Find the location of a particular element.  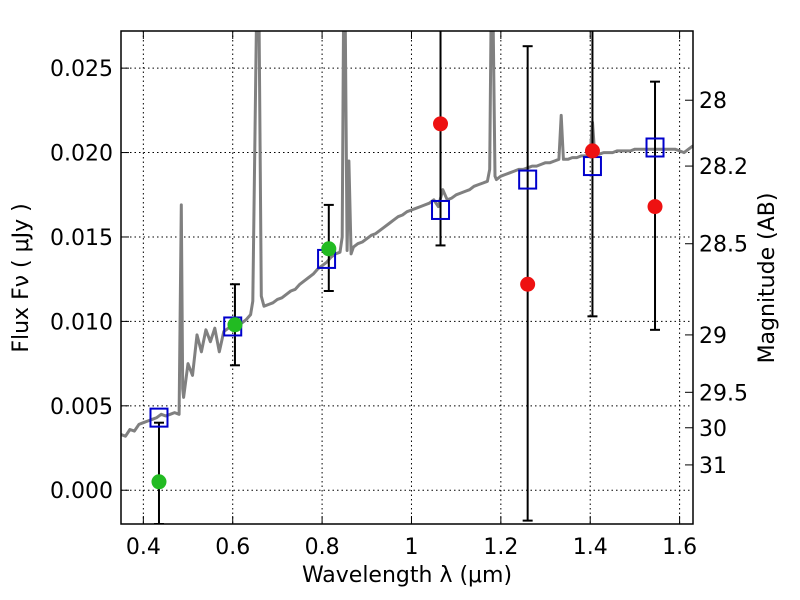

right-tick-label: 30 is located at coordinates (713, 429).